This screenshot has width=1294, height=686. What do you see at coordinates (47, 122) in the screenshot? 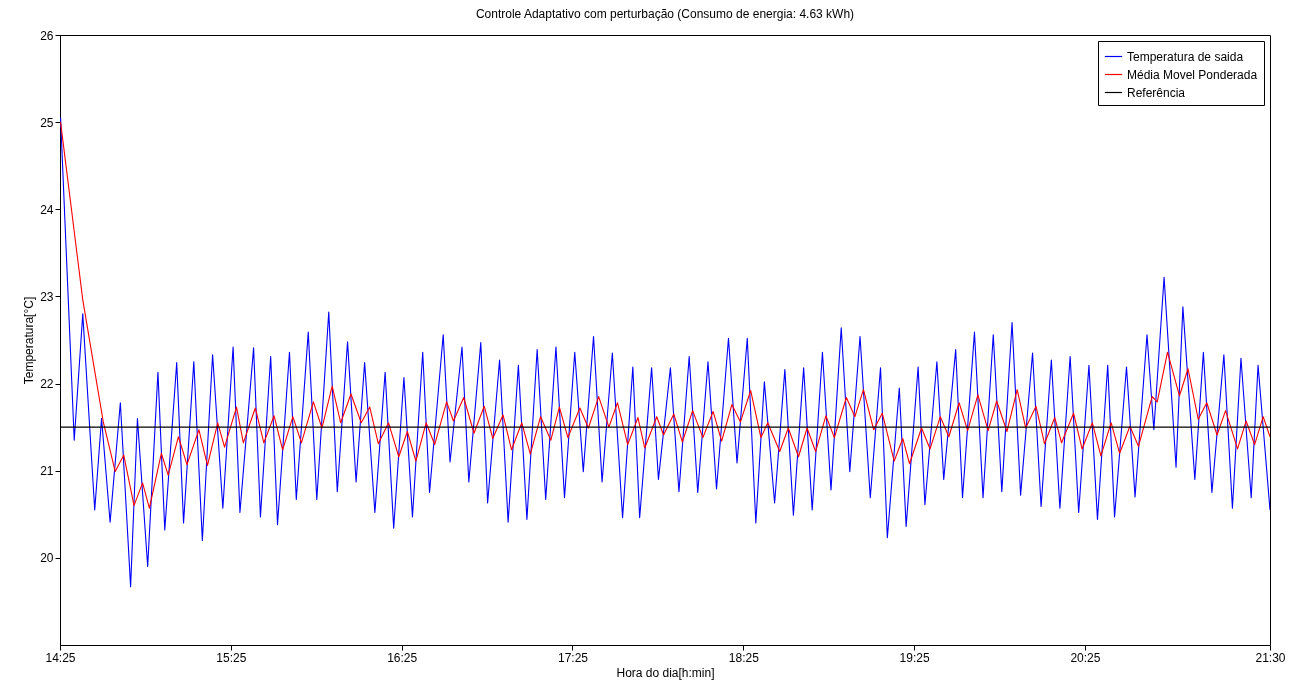
I see `y-tick-label: 25` at bounding box center [47, 122].